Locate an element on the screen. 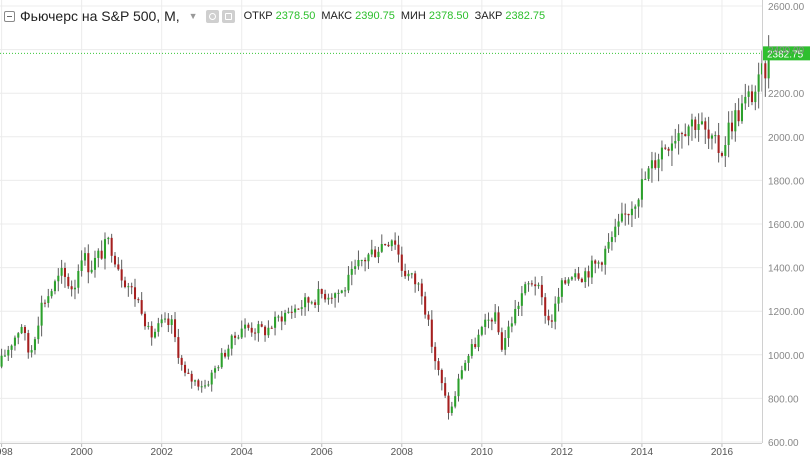 The image size is (811, 456). close-value: 2382.75 is located at coordinates (525, 16).